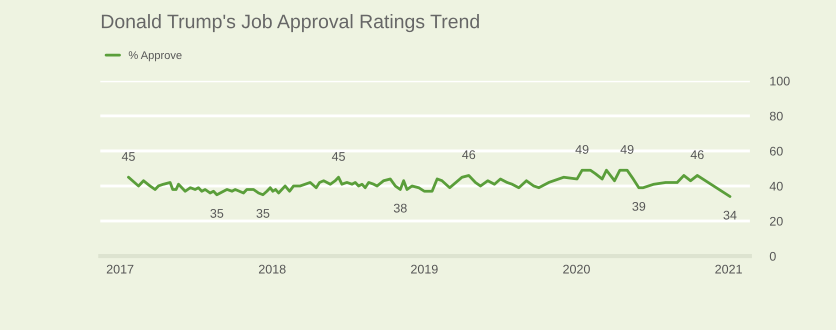 The height and width of the screenshot is (330, 836). Describe the element at coordinates (272, 269) in the screenshot. I see `x-tick-label: 2018` at that location.